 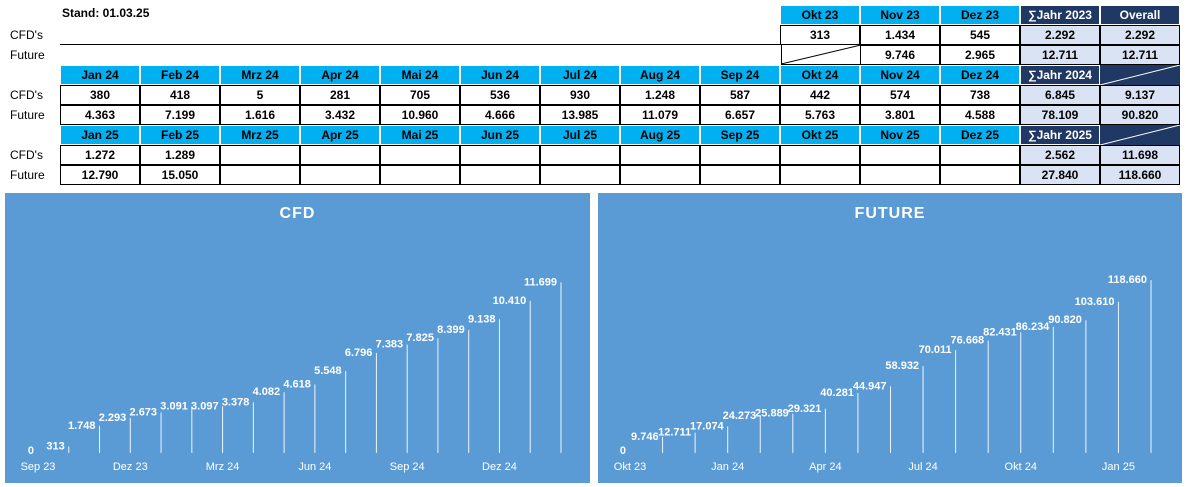 I want to click on future-cell: 10.960, so click(x=420, y=115).